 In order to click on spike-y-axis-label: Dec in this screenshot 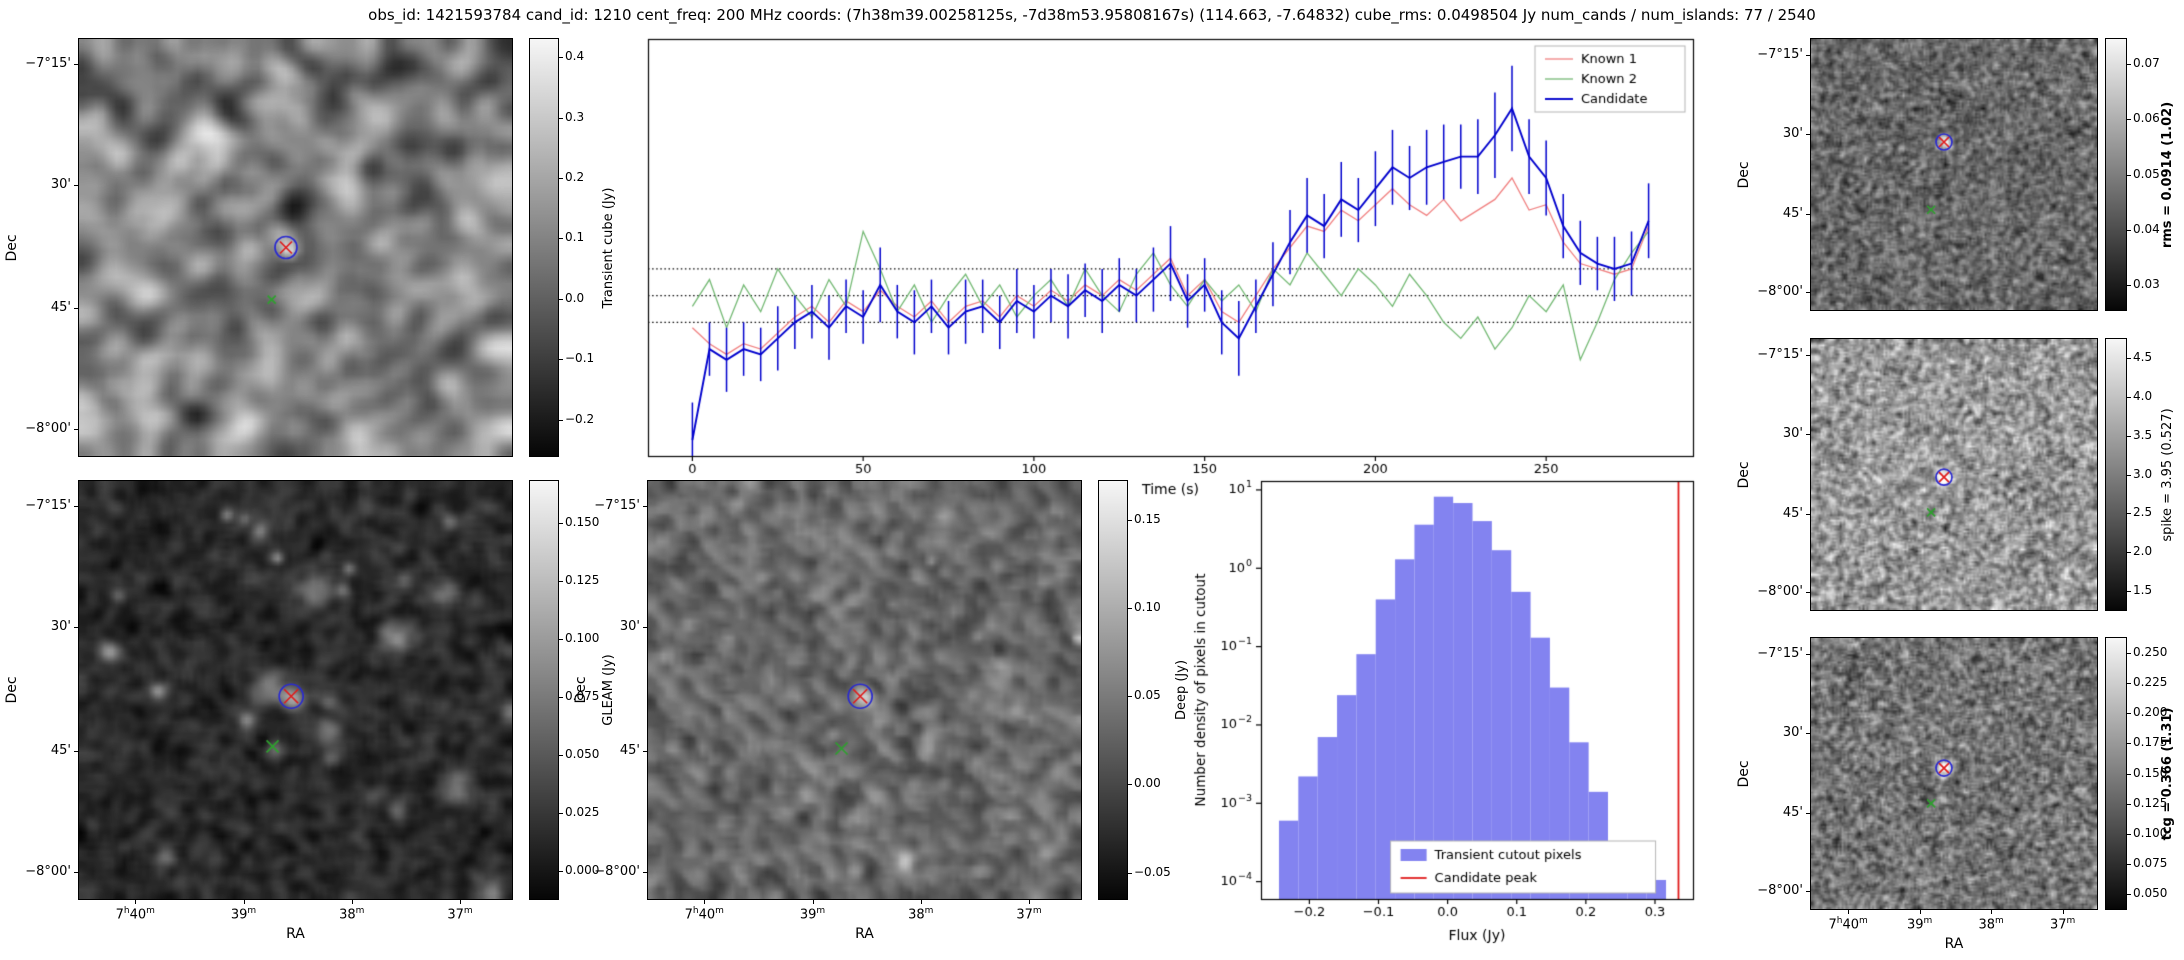, I will do `click(1744, 474)`.